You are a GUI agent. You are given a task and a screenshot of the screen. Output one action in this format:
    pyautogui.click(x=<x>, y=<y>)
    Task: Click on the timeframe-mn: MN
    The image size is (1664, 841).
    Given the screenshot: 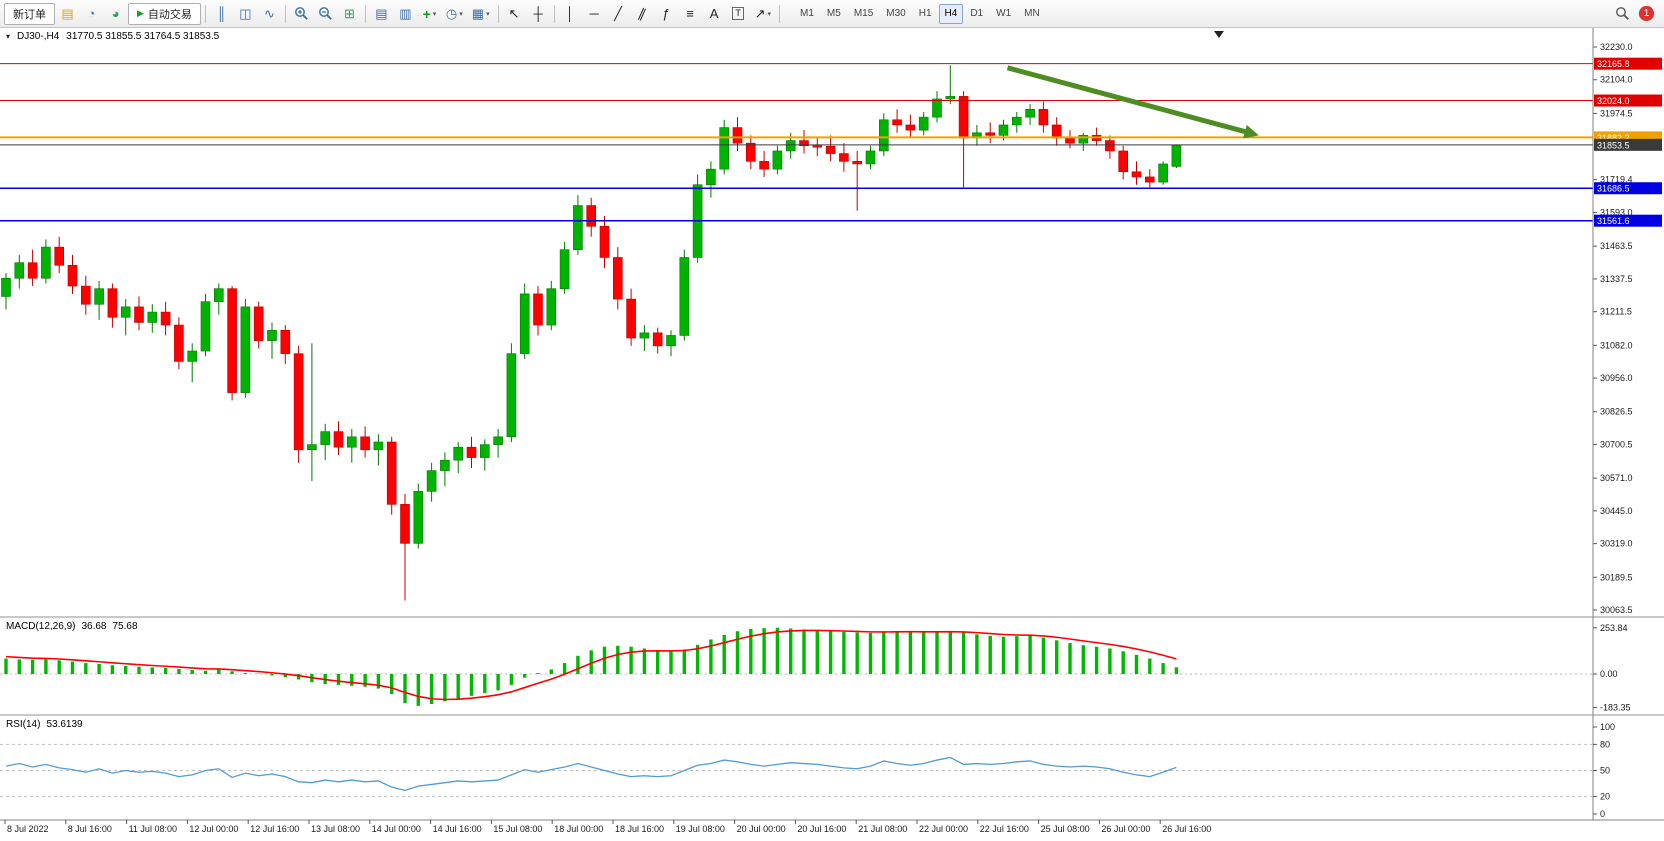 What is the action you would take?
    pyautogui.click(x=1032, y=13)
    